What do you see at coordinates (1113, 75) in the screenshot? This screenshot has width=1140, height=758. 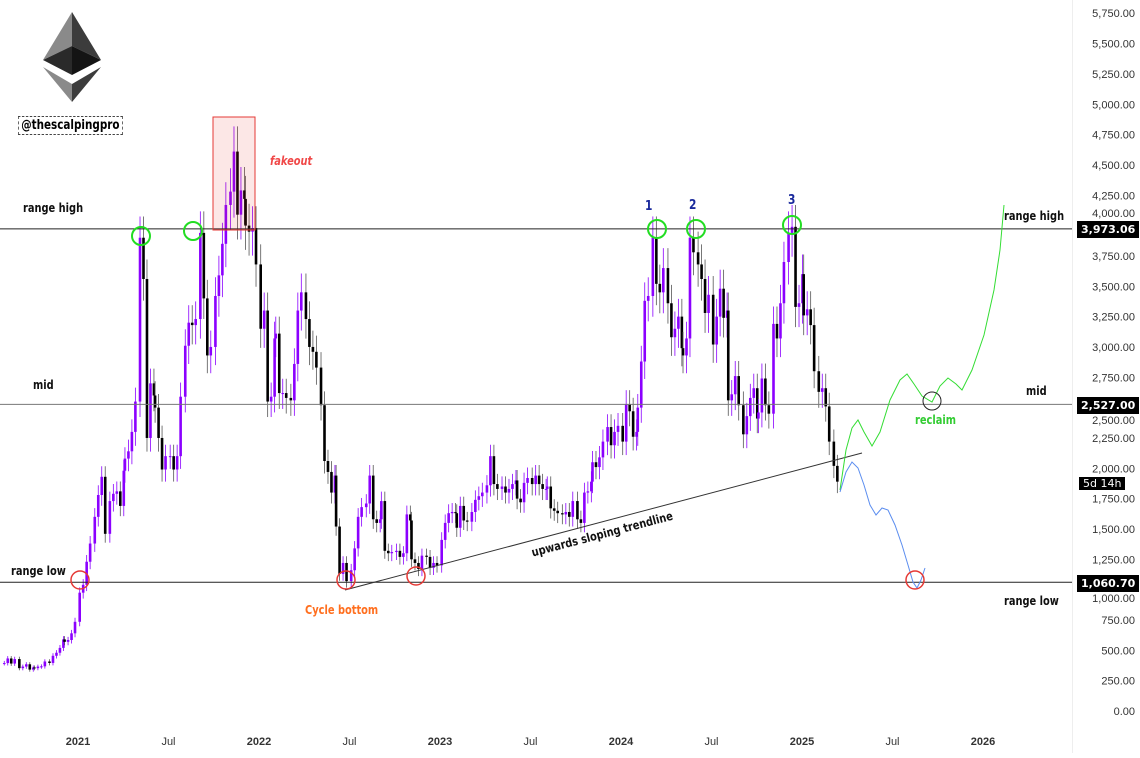 I see `y-tick-label: 5,250.00` at bounding box center [1113, 75].